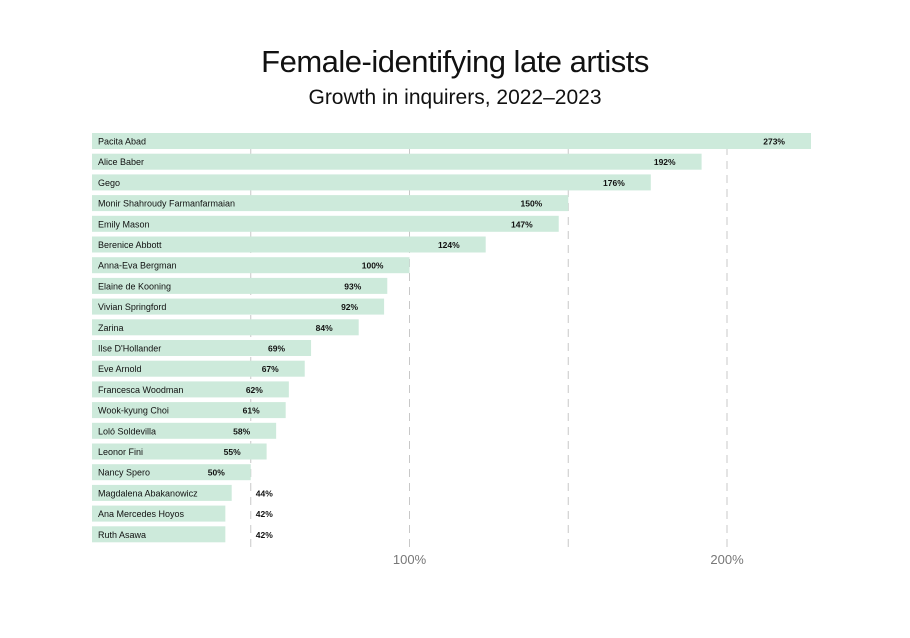 This screenshot has height=638, width=910. What do you see at coordinates (141, 514) in the screenshot?
I see `category-label: Ana Mercedes Hoyos` at bounding box center [141, 514].